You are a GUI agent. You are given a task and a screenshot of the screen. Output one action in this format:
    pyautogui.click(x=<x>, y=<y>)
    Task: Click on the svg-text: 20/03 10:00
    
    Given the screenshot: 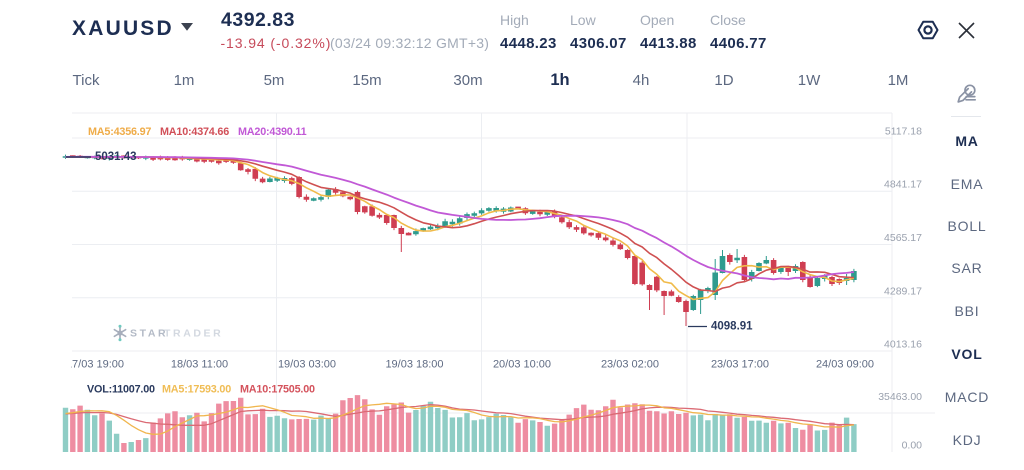 What is the action you would take?
    pyautogui.click(x=522, y=365)
    